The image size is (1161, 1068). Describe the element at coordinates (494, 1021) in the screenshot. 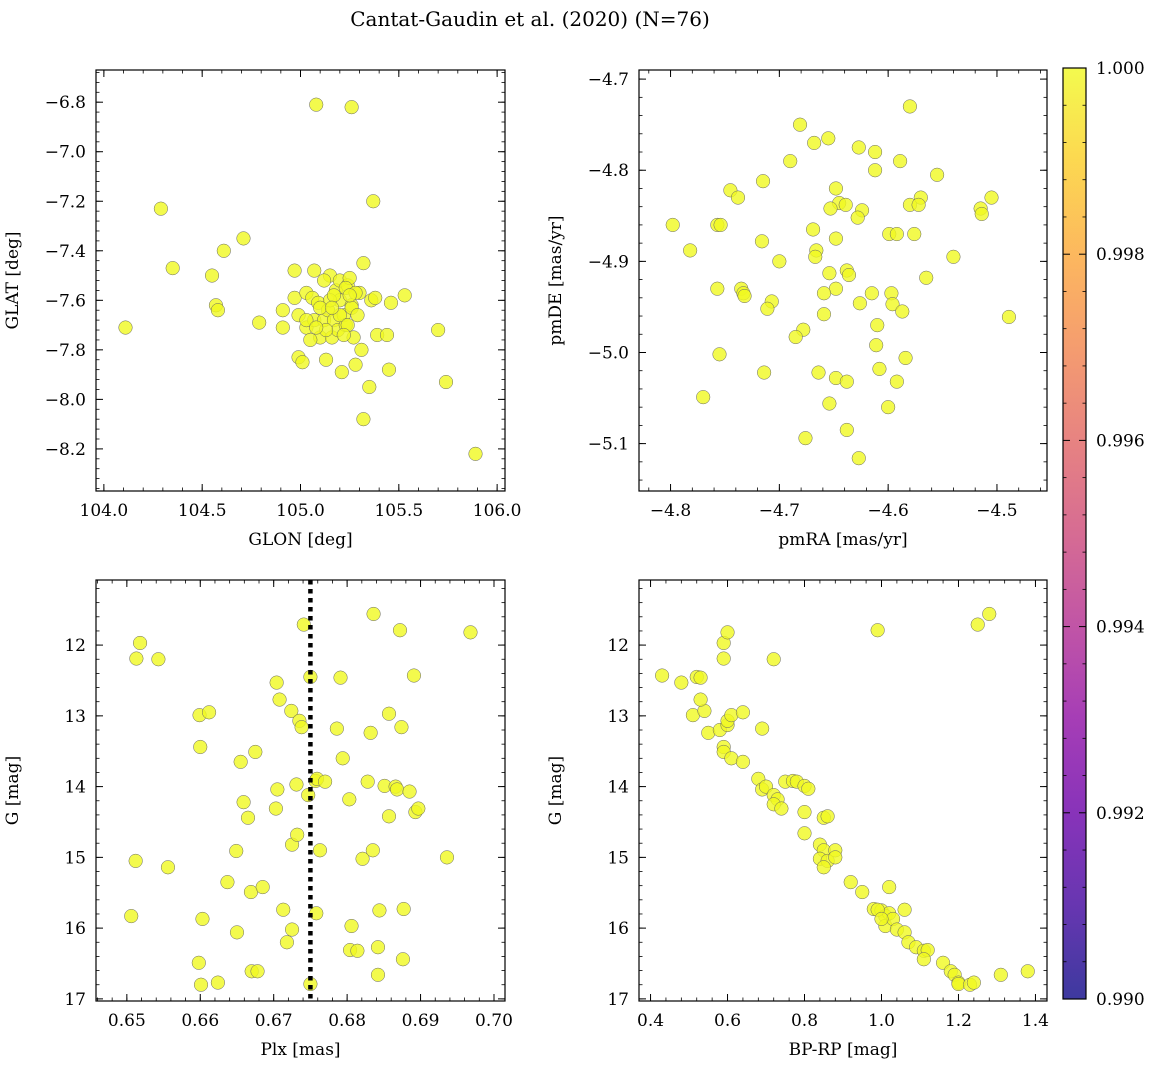

I see `x-tick-label: 0.70` at that location.